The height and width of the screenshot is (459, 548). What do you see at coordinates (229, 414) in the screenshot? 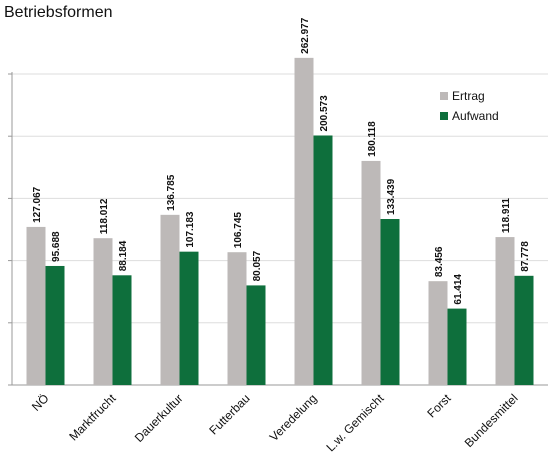
I see `x-tick-label: Futterbau` at bounding box center [229, 414].